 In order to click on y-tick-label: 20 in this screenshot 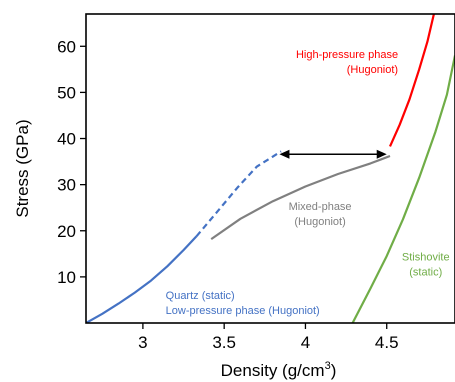, I will do `click(66, 231)`.